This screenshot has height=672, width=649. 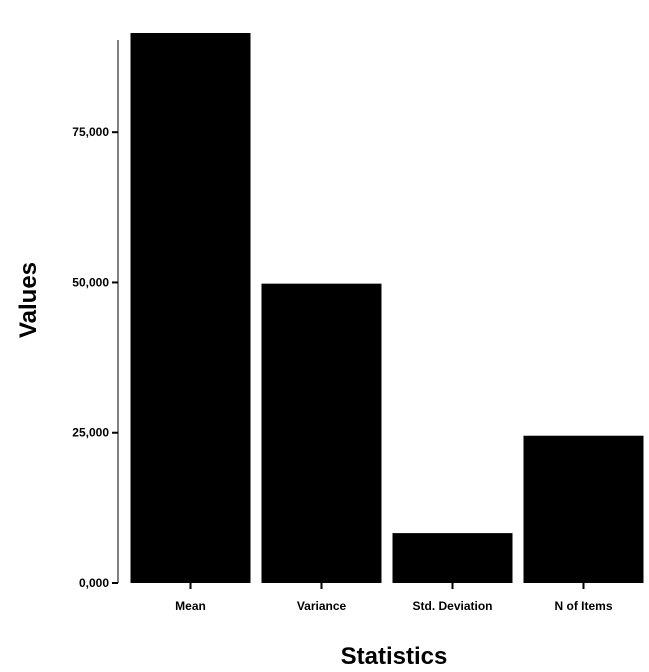 I want to click on x-axis-title: Statistics, so click(x=394, y=656).